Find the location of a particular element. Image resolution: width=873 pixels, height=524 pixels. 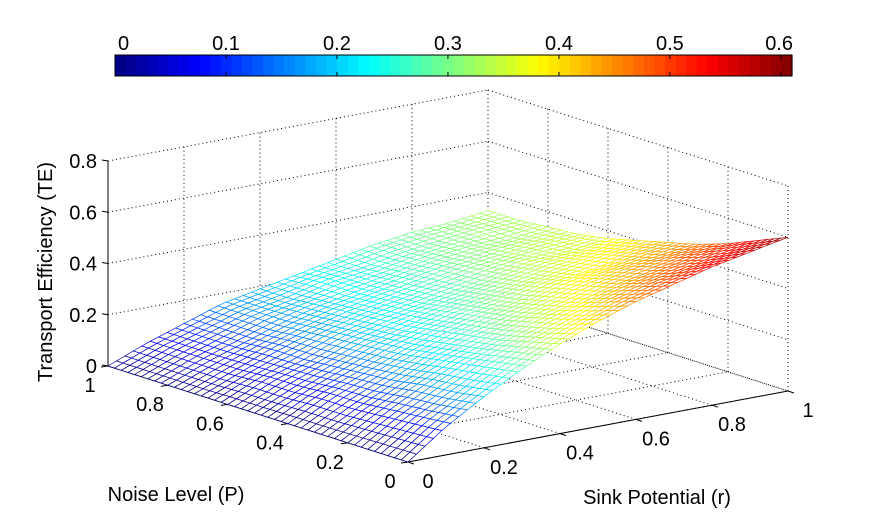

z-tick-label: 0.6 is located at coordinates (83, 213).